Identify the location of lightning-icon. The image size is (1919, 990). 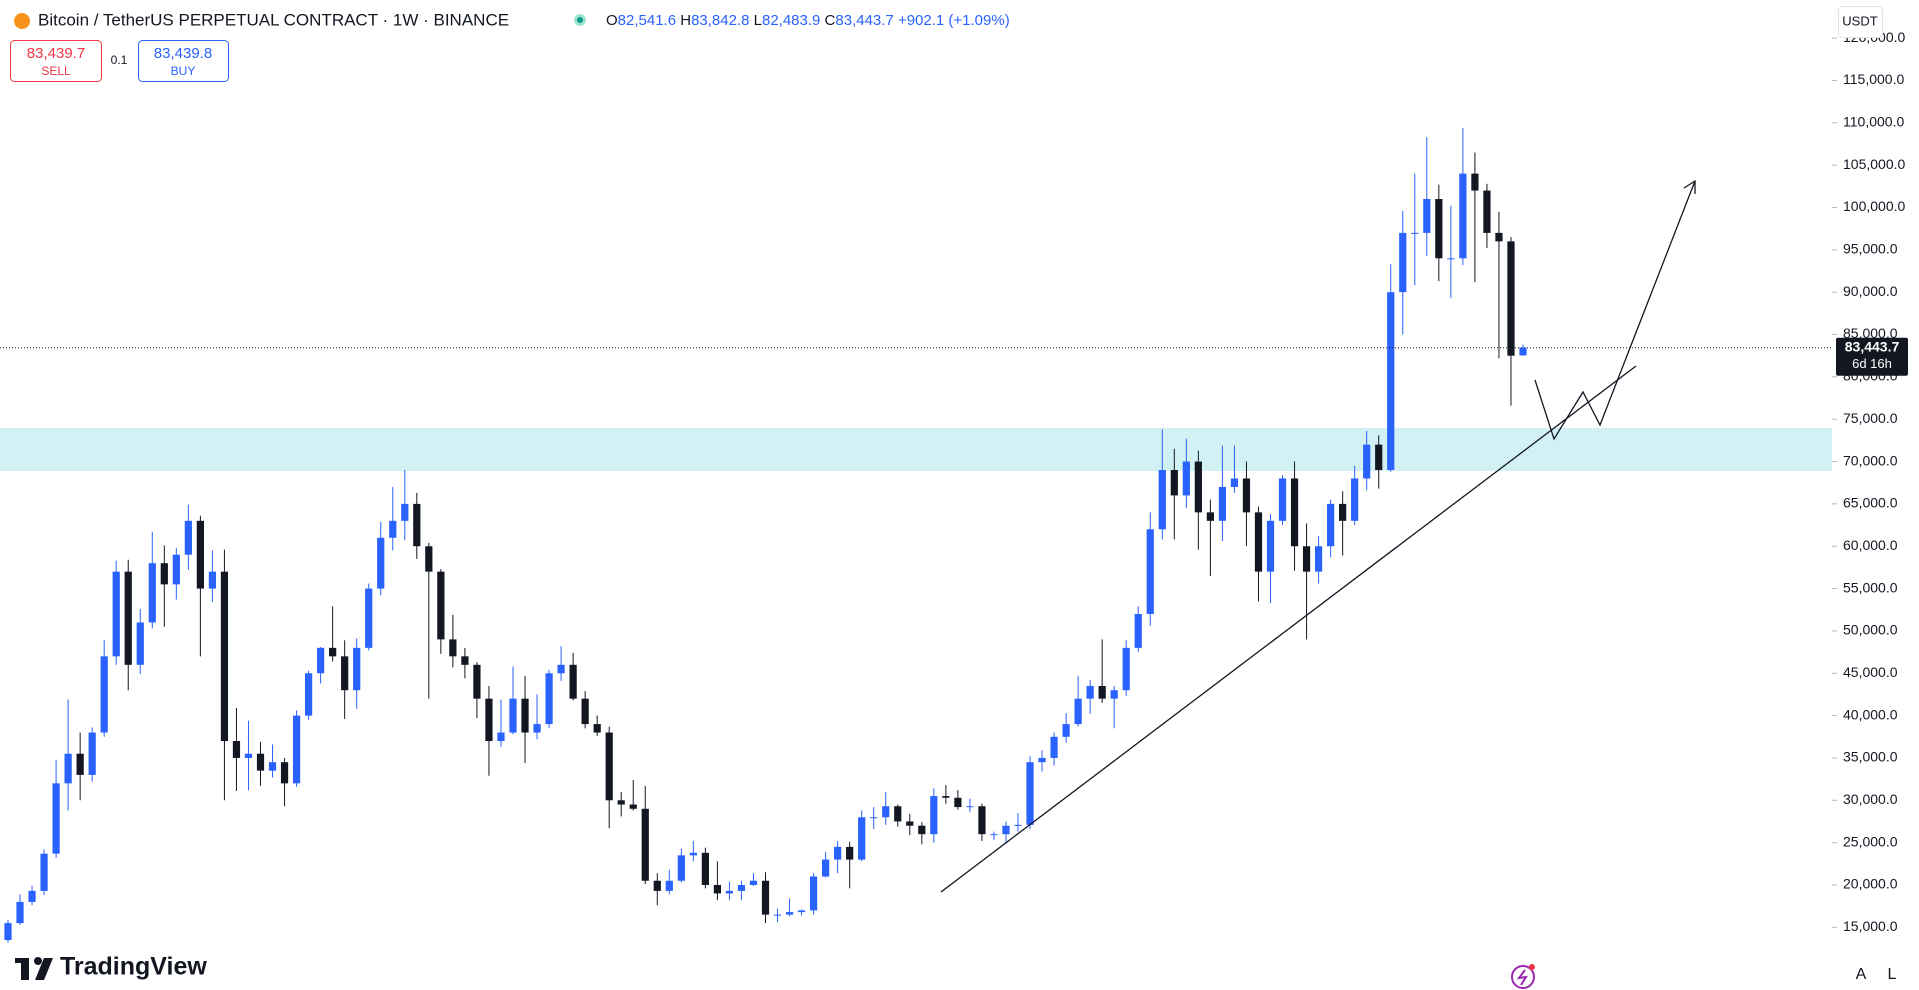
(1523, 977).